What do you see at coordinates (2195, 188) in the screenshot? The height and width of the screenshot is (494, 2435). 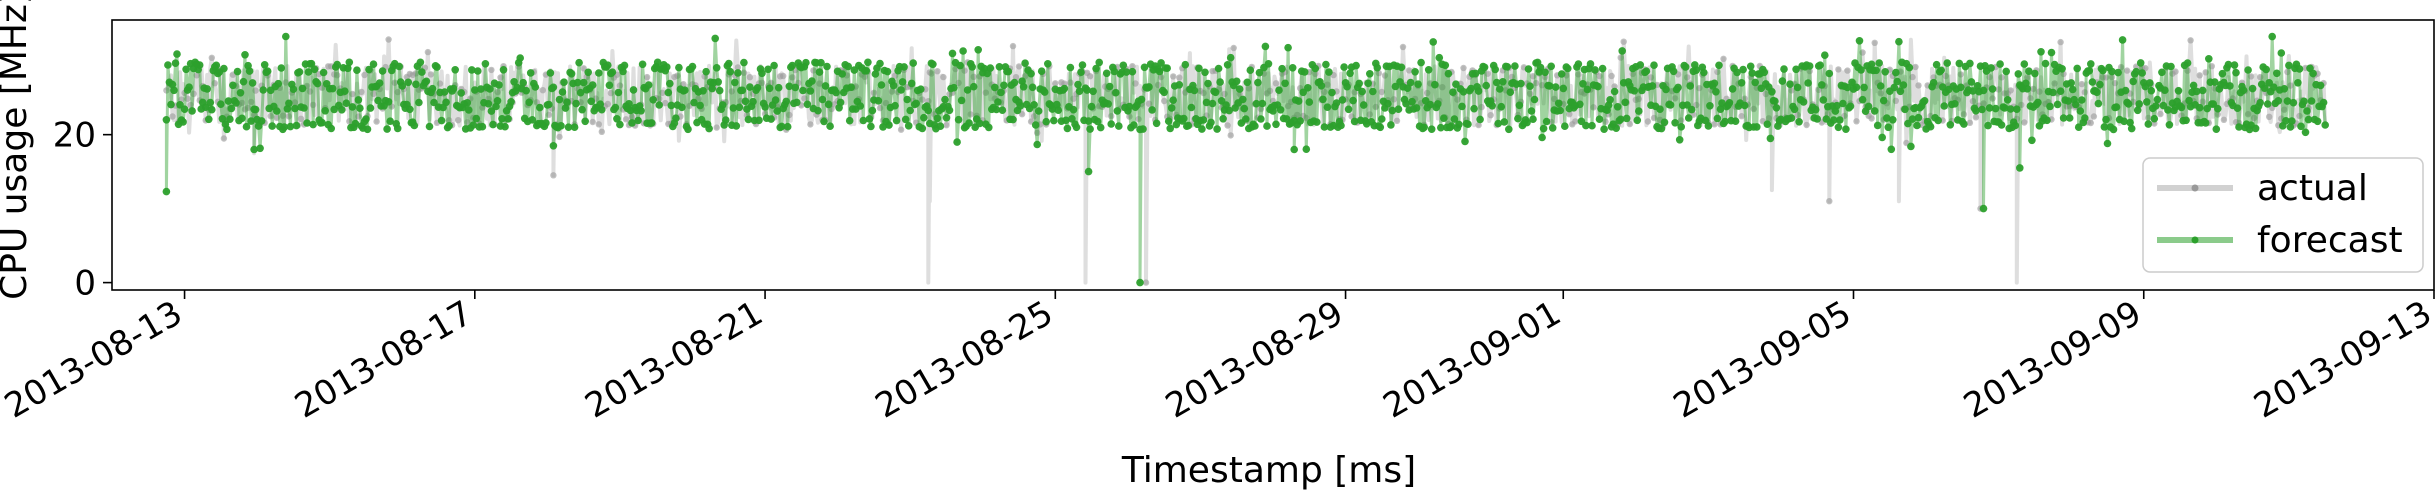 I see `legend-actual-marker` at bounding box center [2195, 188].